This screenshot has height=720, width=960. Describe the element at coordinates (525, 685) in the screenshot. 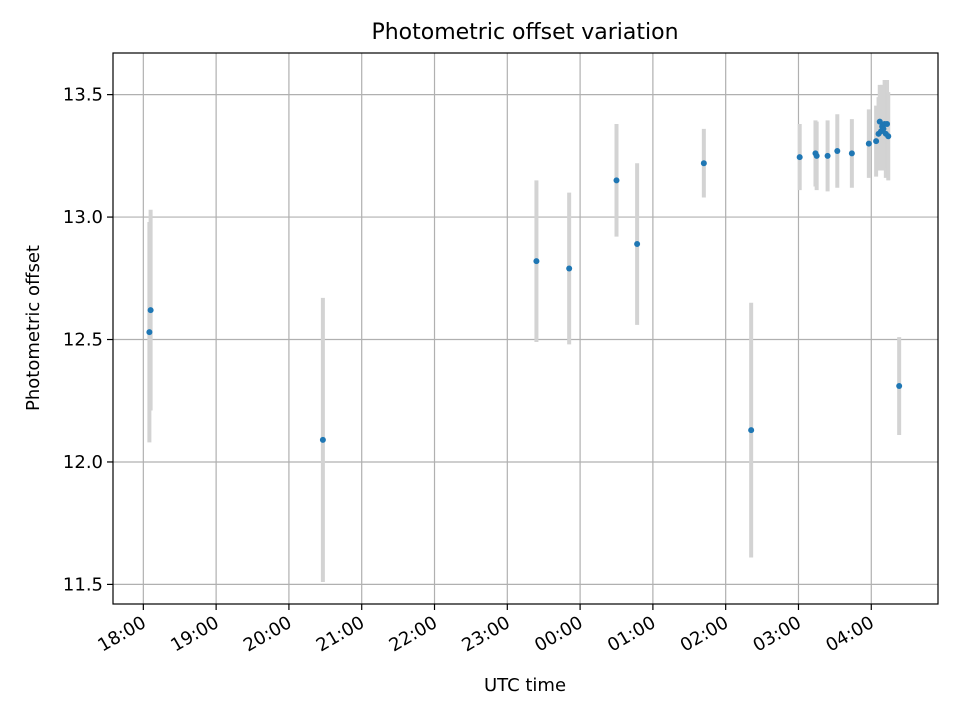

I see `x-axis-label: UTC time` at that location.